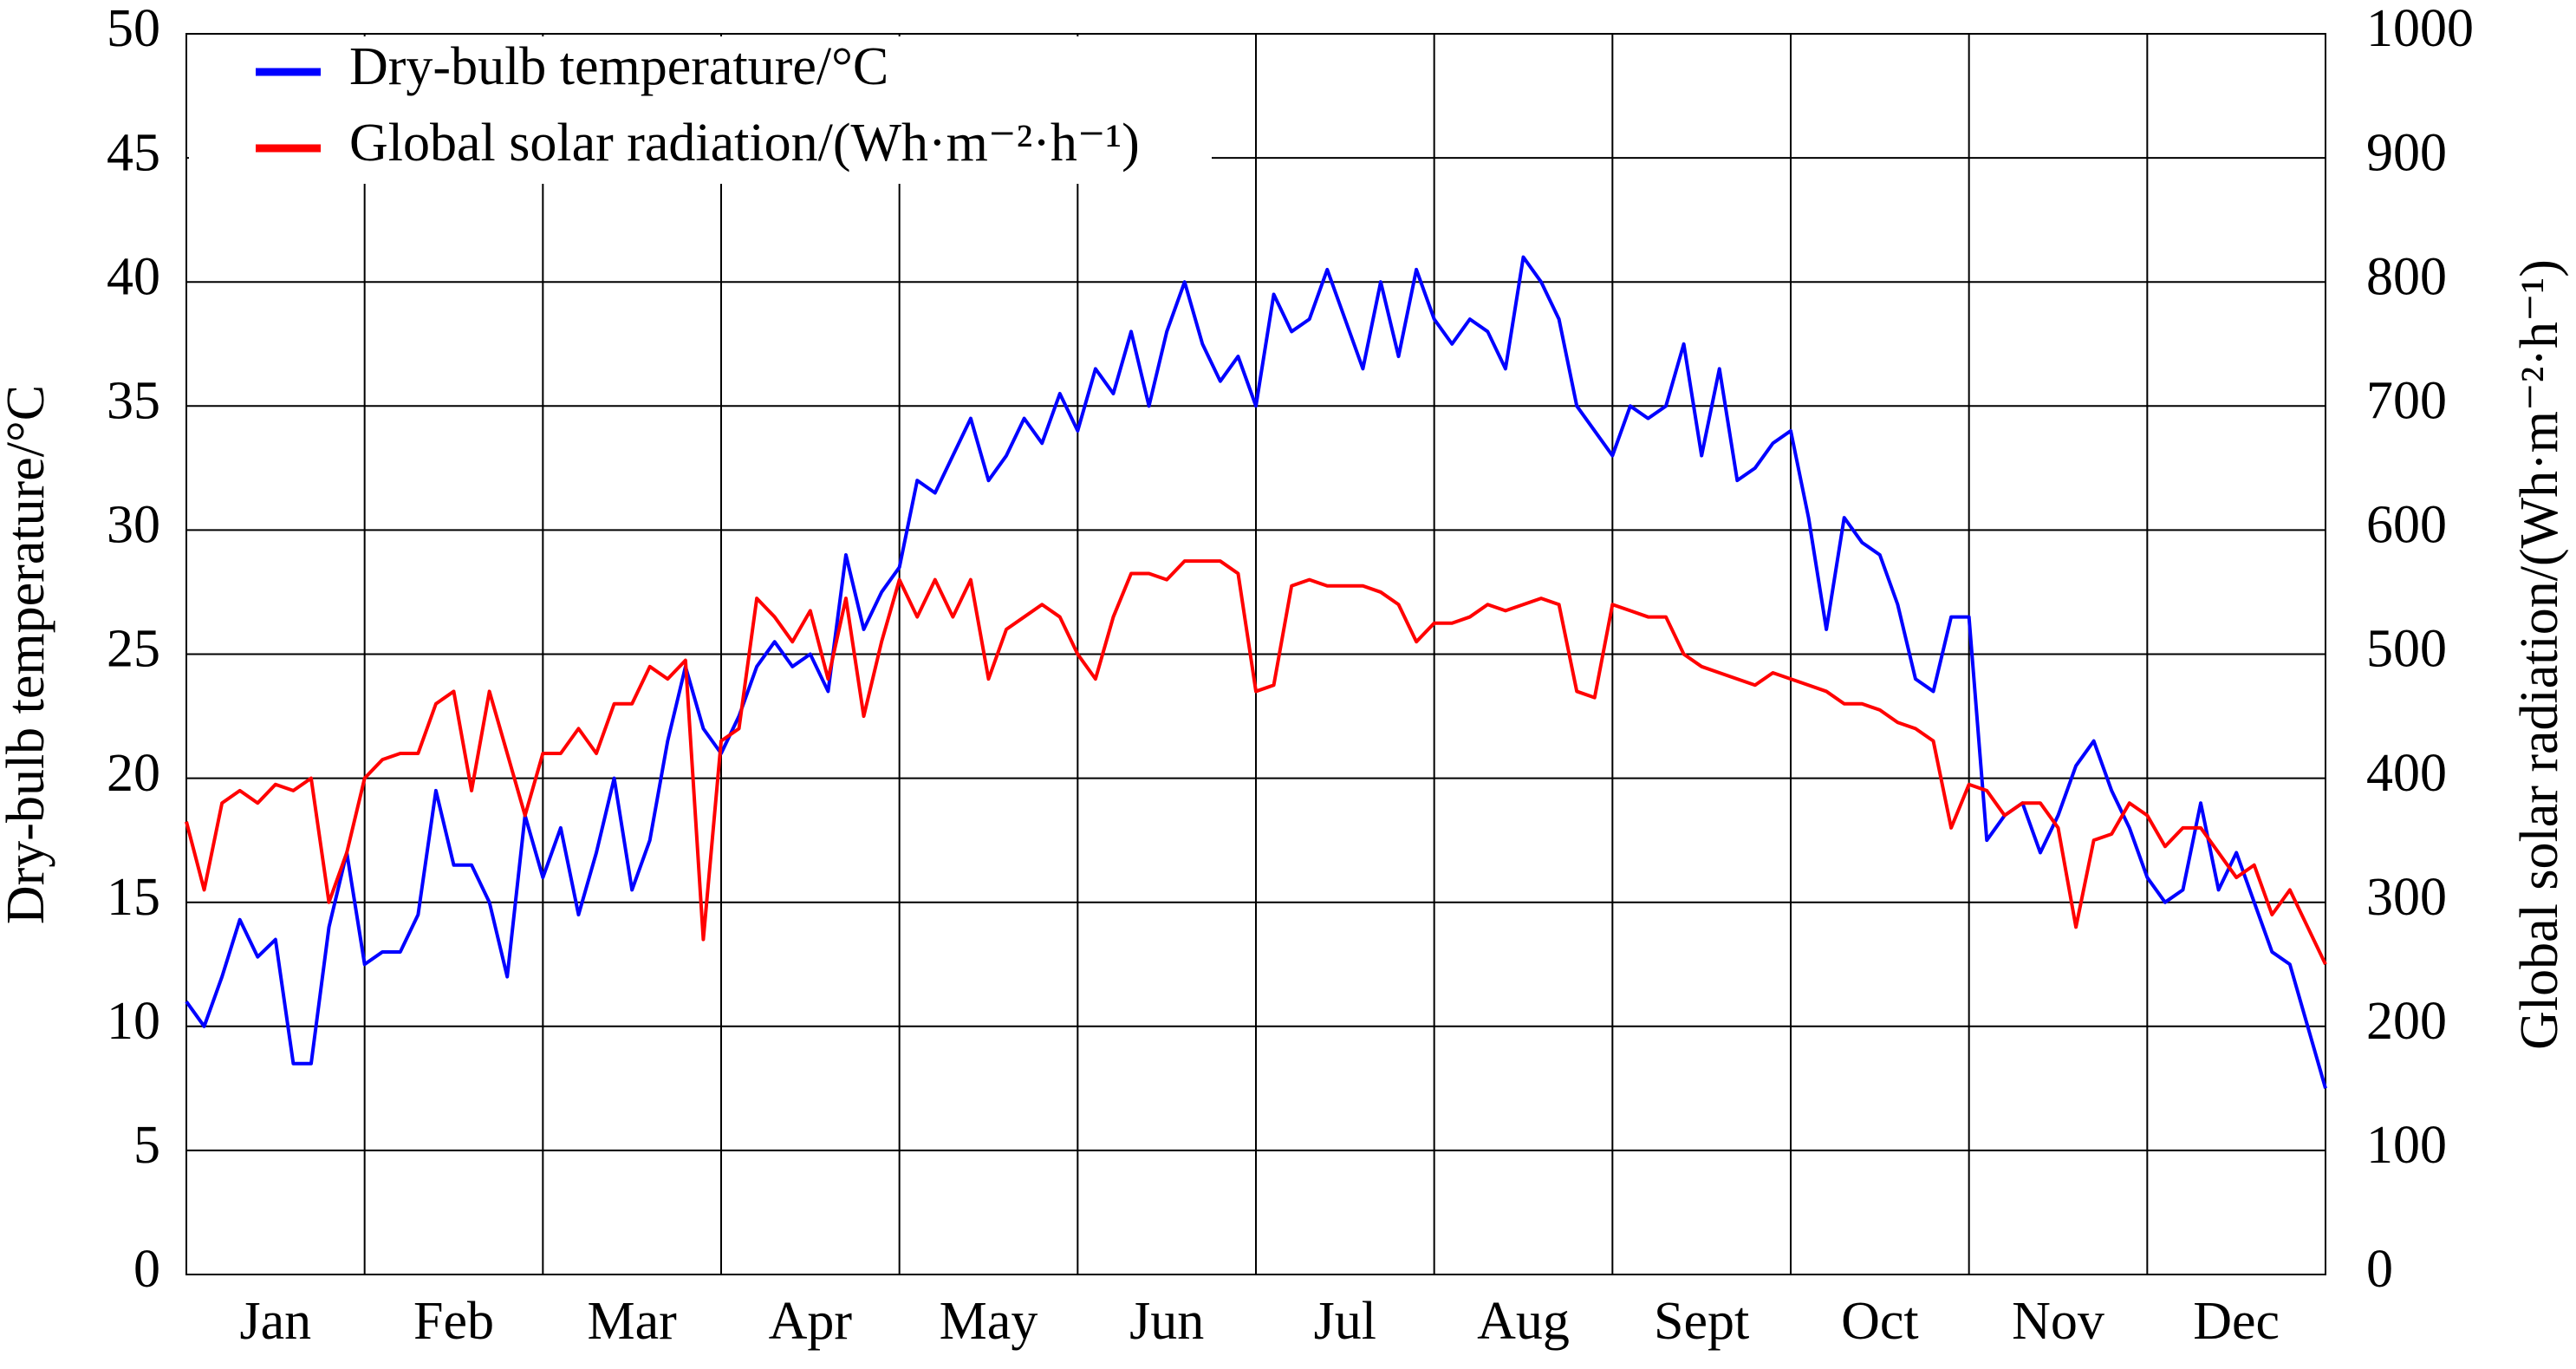 Image resolution: width=2576 pixels, height=1369 pixels. Describe the element at coordinates (744, 144) in the screenshot. I see `legend-label: Global solar radiation/(Wh·m⁻²·h⁻¹)` at that location.